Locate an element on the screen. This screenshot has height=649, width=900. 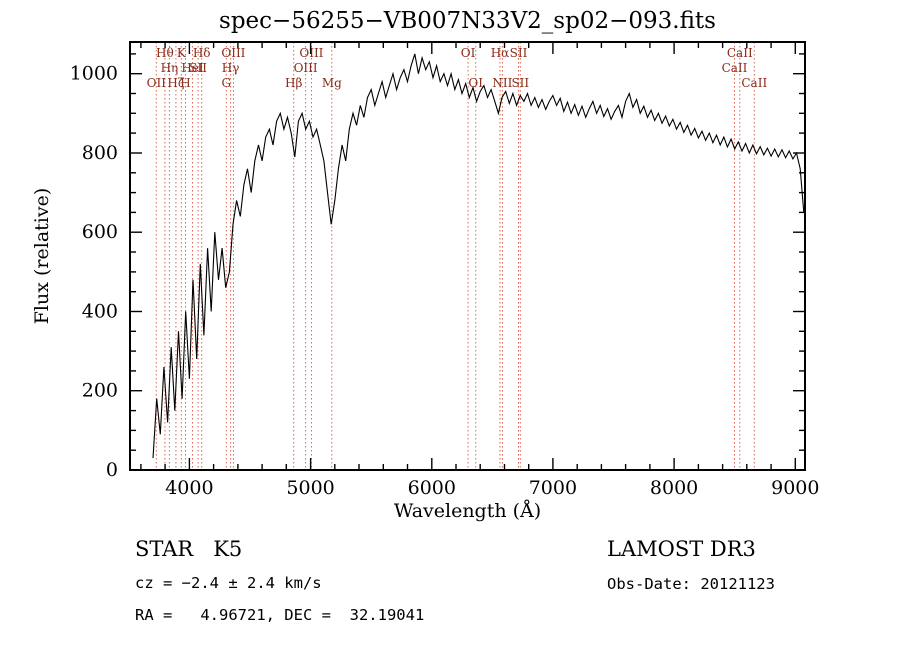
spectral-line-label: Hη is located at coordinates (170, 68).